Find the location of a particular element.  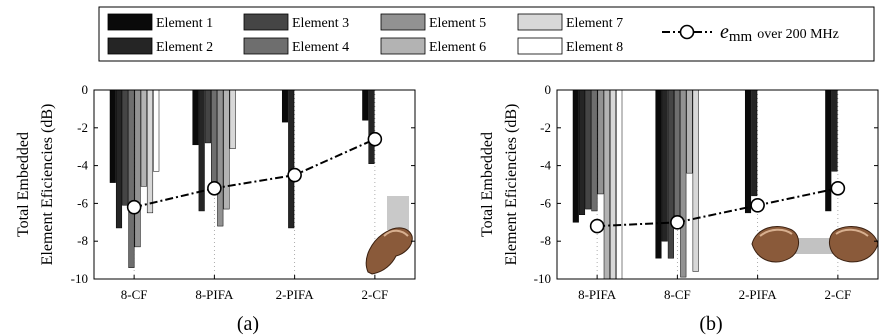

legend-box is located at coordinates (486, 34).